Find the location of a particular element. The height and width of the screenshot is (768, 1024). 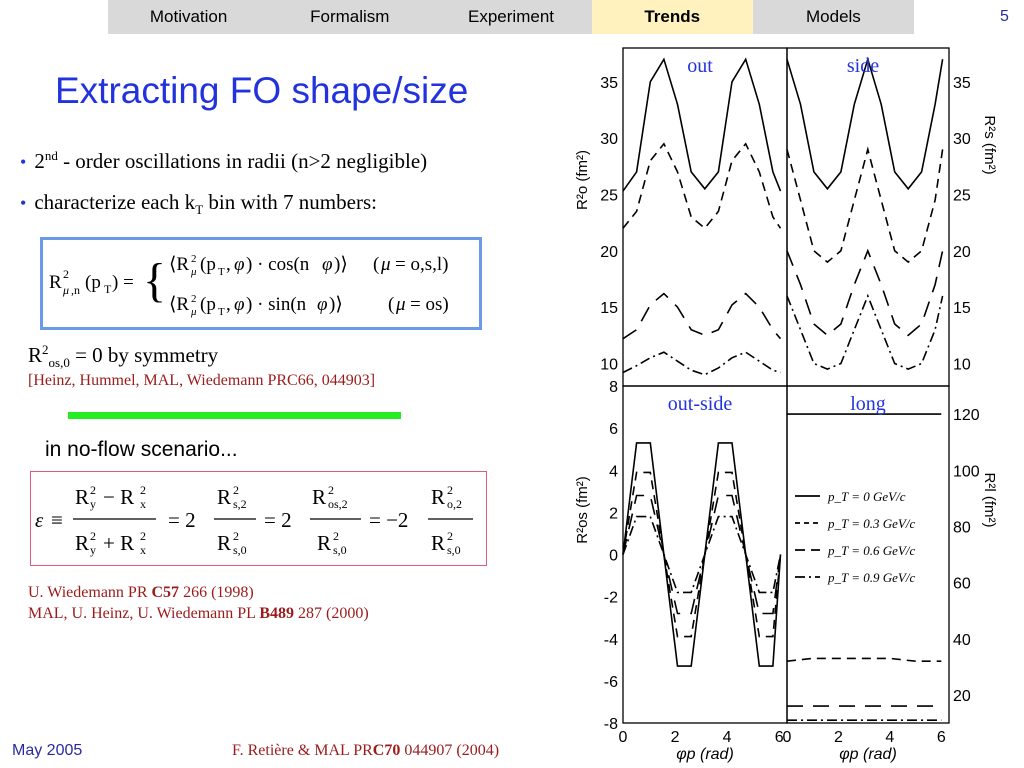

x-tick-label: 4 is located at coordinates (727, 737).